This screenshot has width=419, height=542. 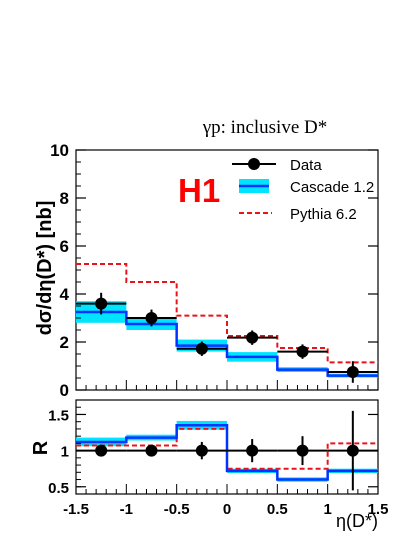 What do you see at coordinates (64, 246) in the screenshot?
I see `y-tick-label: 6` at bounding box center [64, 246].